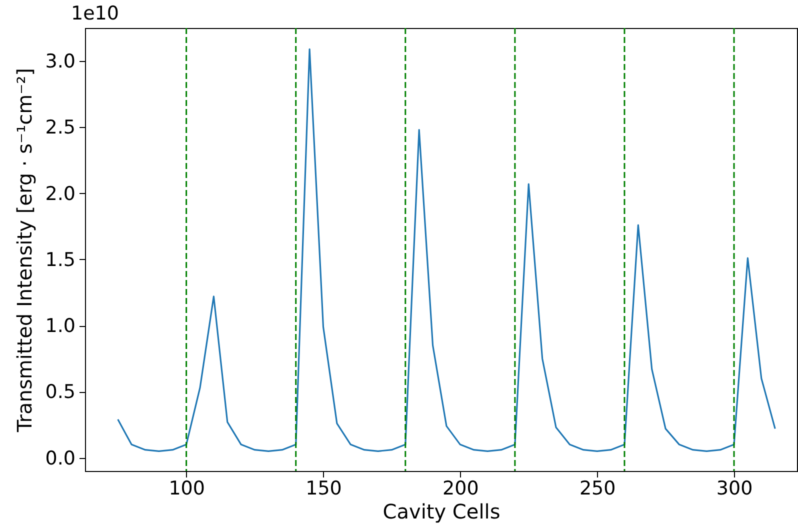 The height and width of the screenshot is (527, 798). What do you see at coordinates (60, 61) in the screenshot?
I see `y-tick-label: 3.0` at bounding box center [60, 61].